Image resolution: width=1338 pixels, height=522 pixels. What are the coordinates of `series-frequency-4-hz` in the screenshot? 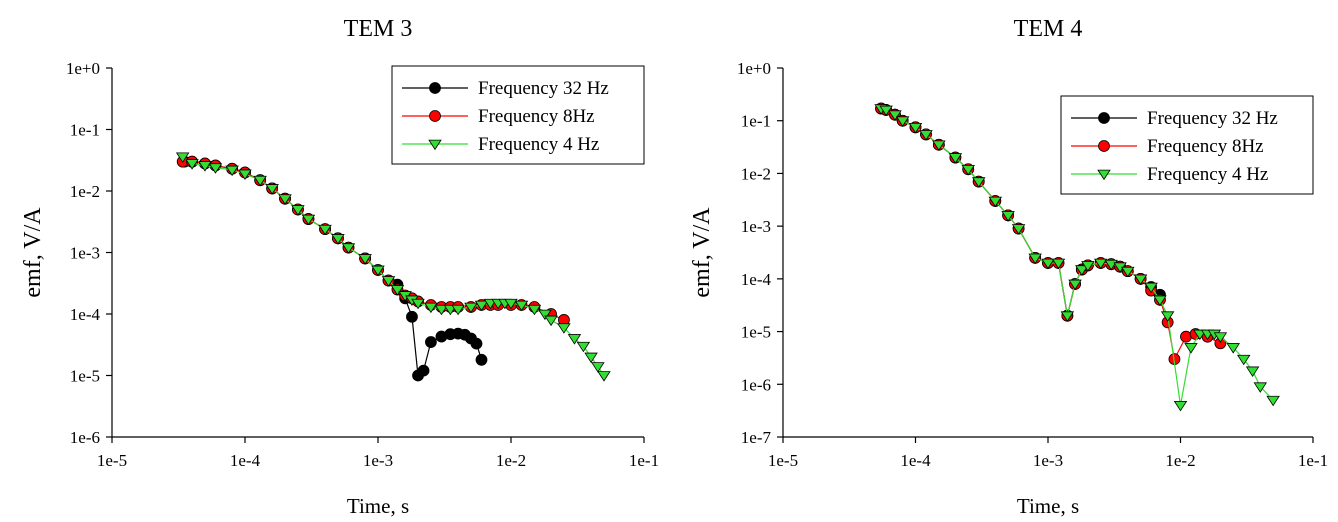 It's located at (393, 267).